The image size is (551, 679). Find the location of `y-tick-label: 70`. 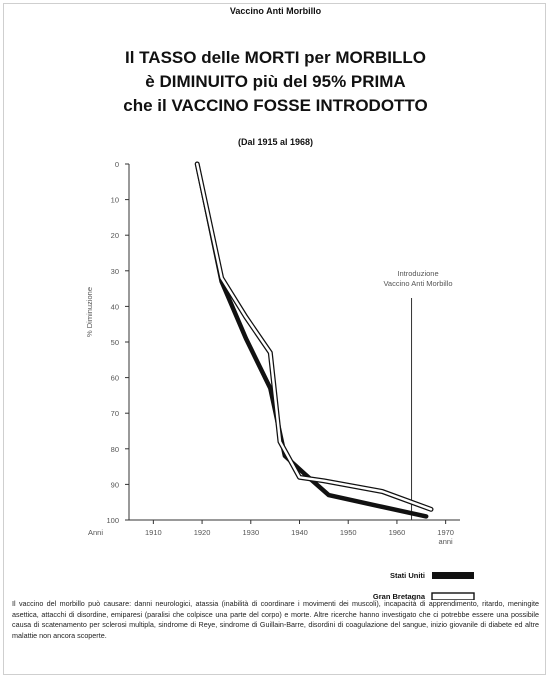

y-tick-label: 70 is located at coordinates (115, 413).